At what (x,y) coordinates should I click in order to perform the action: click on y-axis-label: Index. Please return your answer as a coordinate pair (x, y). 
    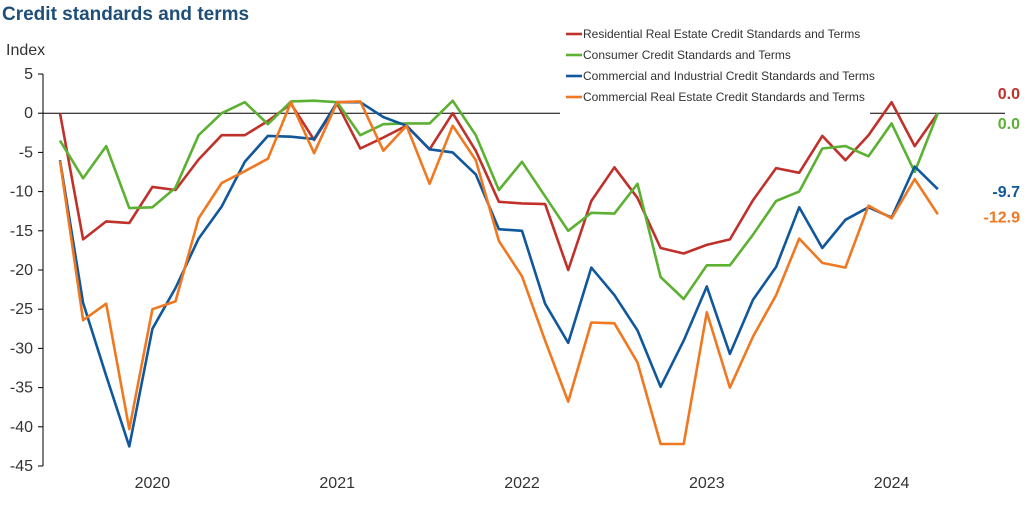
    Looking at the image, I should click on (25, 50).